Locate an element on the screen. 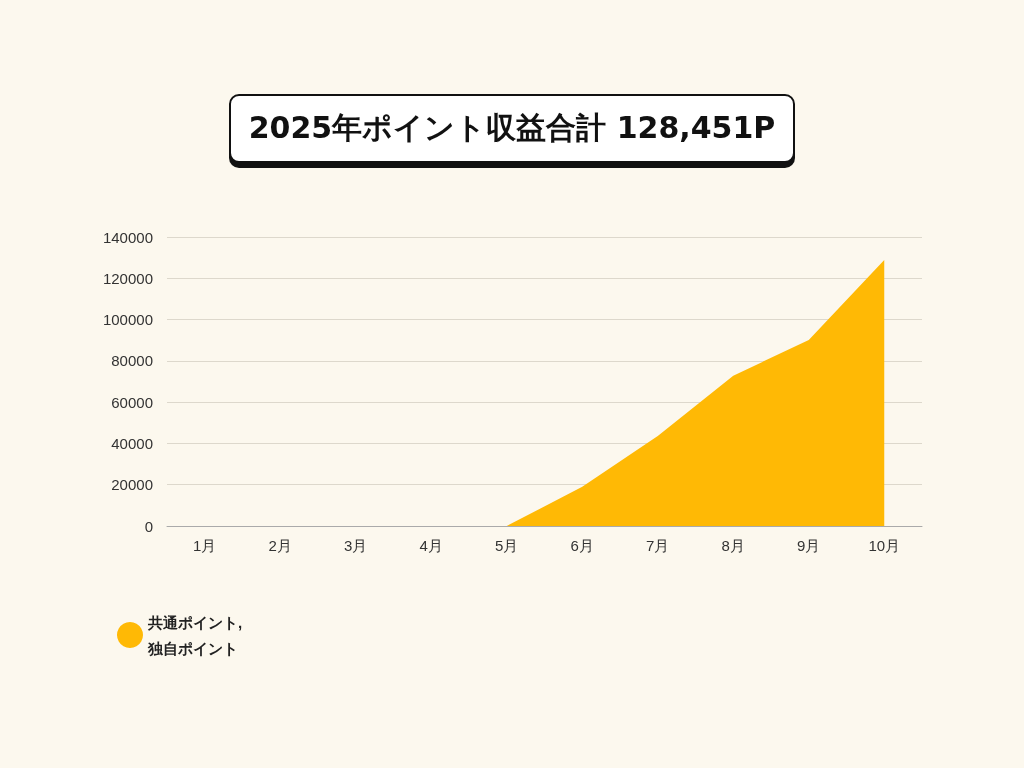 The image size is (1024, 768). y-tick-label: 120000 is located at coordinates (127, 278).